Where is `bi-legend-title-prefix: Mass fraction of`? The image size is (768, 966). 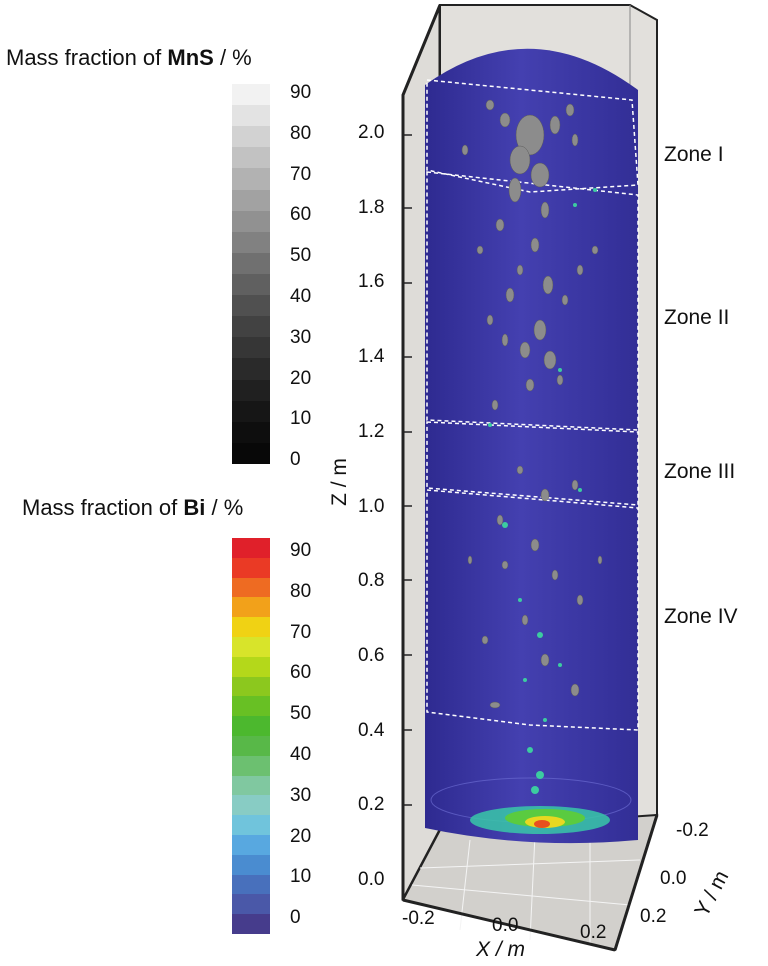 bi-legend-title-prefix: Mass fraction of is located at coordinates (103, 507).